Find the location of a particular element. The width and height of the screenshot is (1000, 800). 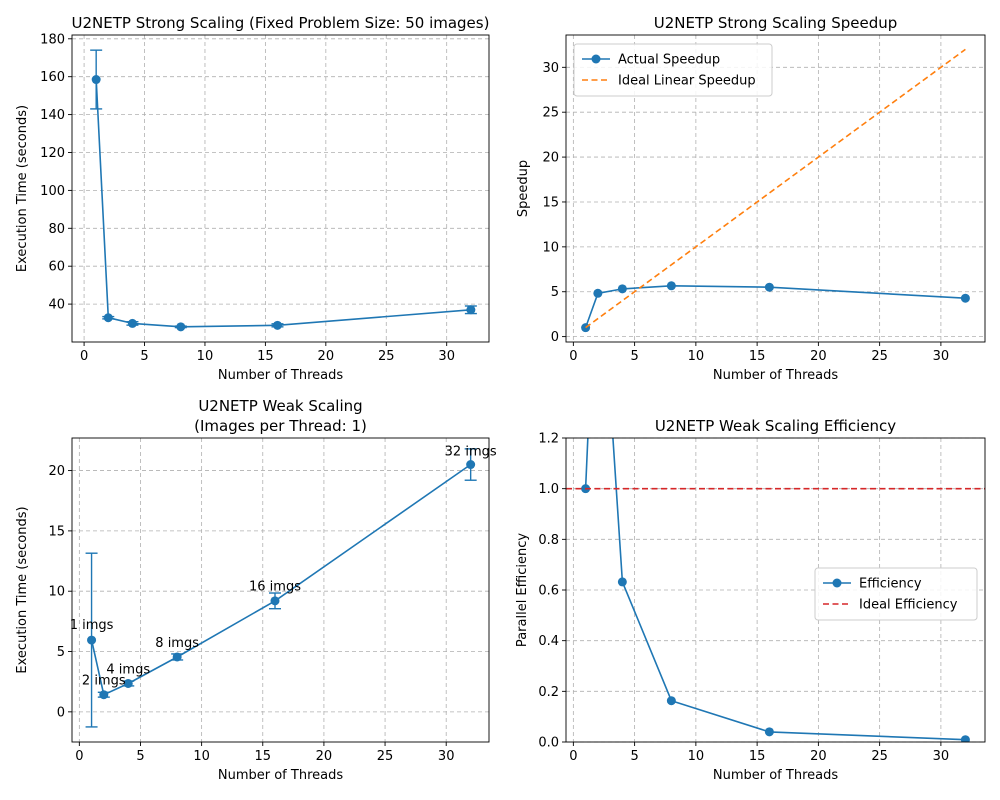

point-annotation: 1 imgs is located at coordinates (92, 625).